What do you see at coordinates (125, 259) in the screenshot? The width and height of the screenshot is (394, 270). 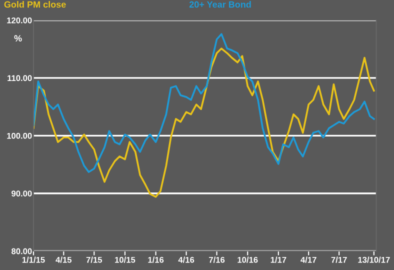 I see `x-tick-label: 10/15` at bounding box center [125, 259].